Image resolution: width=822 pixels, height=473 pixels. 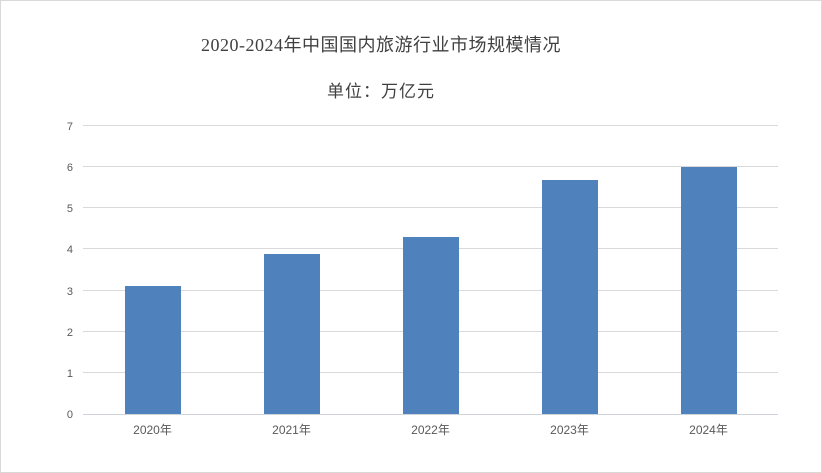 I want to click on y-tick-label-1: 1, so click(x=69, y=373).